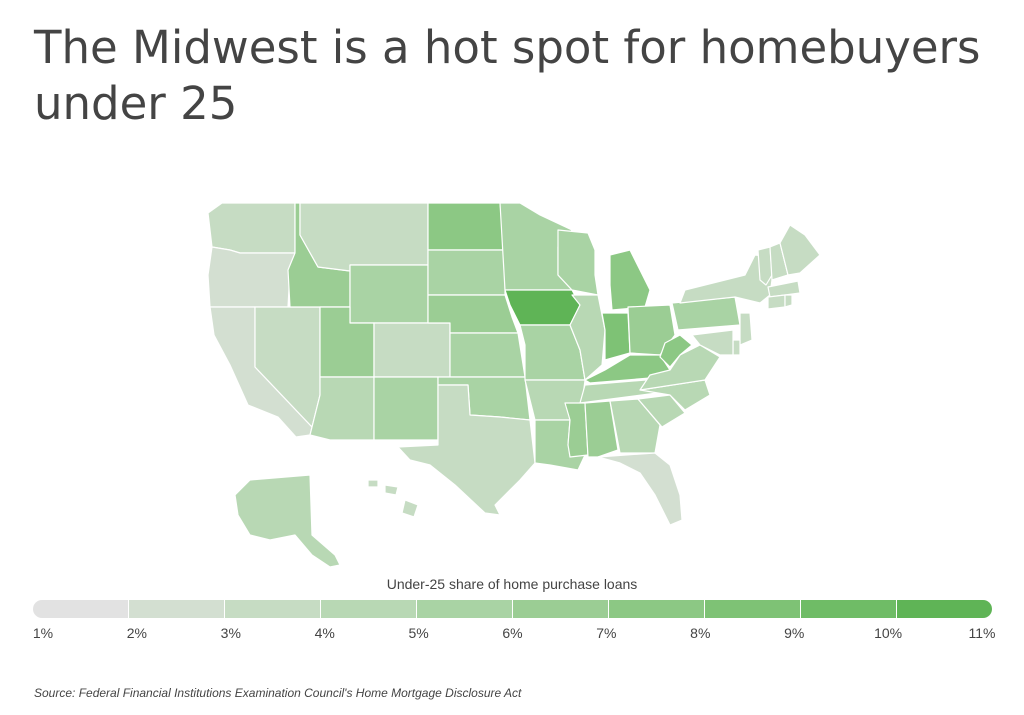  Describe the element at coordinates (788, 301) in the screenshot. I see `state-ri` at that location.